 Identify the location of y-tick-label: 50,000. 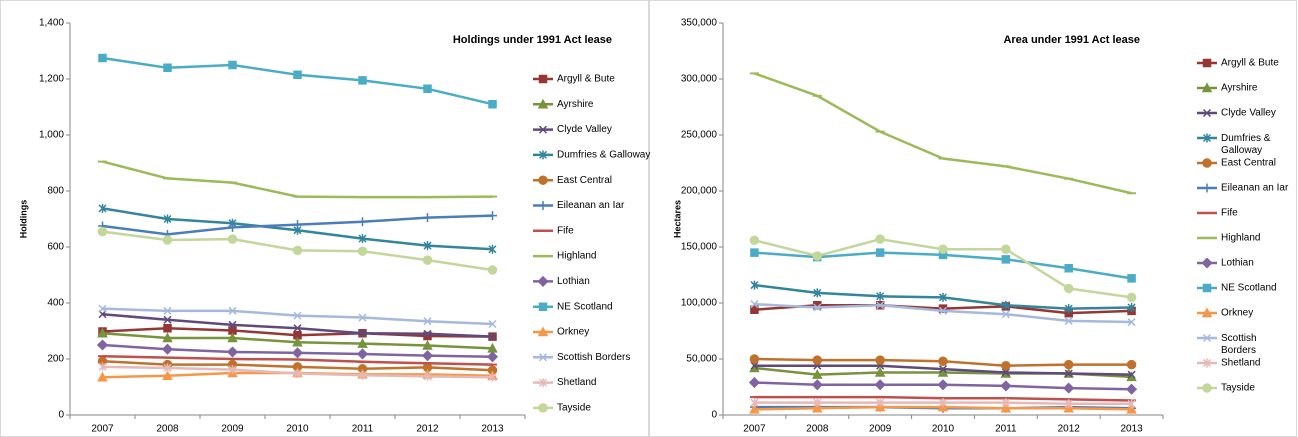
(701, 359).